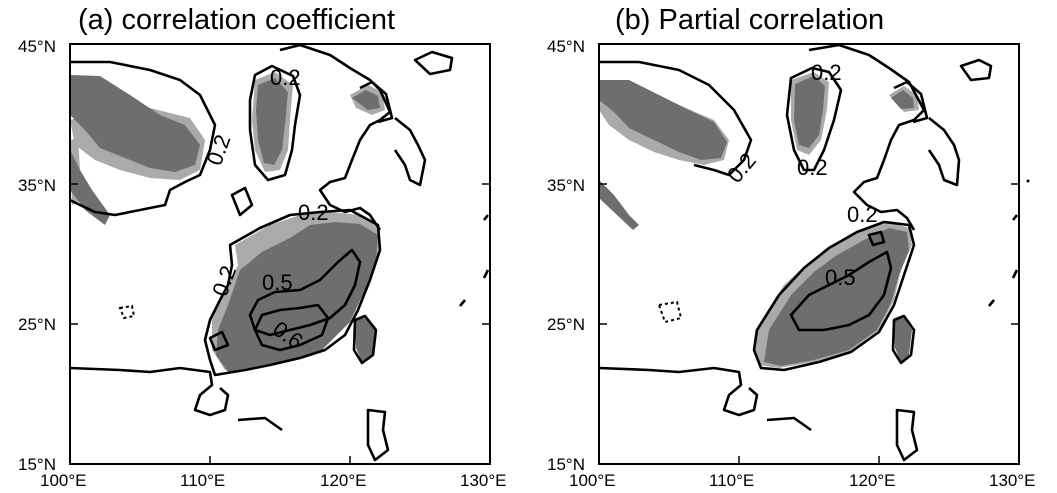 This screenshot has height=493, width=1057. I want to click on negative-contour-a, so click(127, 312).